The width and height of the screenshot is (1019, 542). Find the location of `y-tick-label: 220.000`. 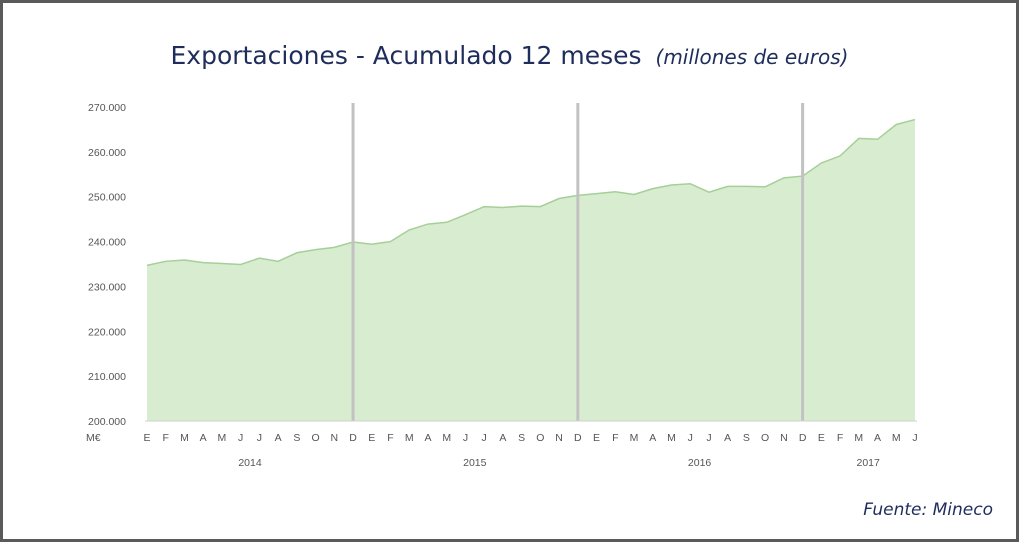

y-tick-label: 220.000 is located at coordinates (107, 332).